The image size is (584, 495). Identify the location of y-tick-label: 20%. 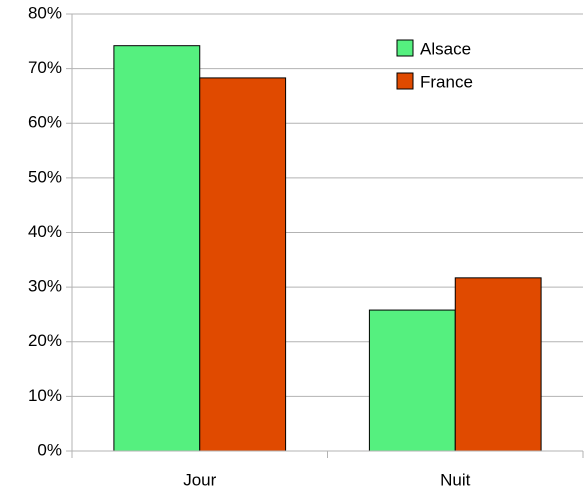
(45, 340).